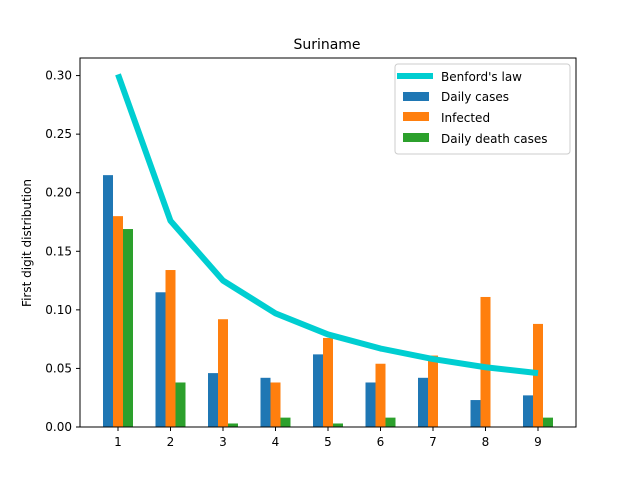 This screenshot has width=640, height=480. What do you see at coordinates (58, 134) in the screenshot?
I see `y-tick-label: 0.25` at bounding box center [58, 134].